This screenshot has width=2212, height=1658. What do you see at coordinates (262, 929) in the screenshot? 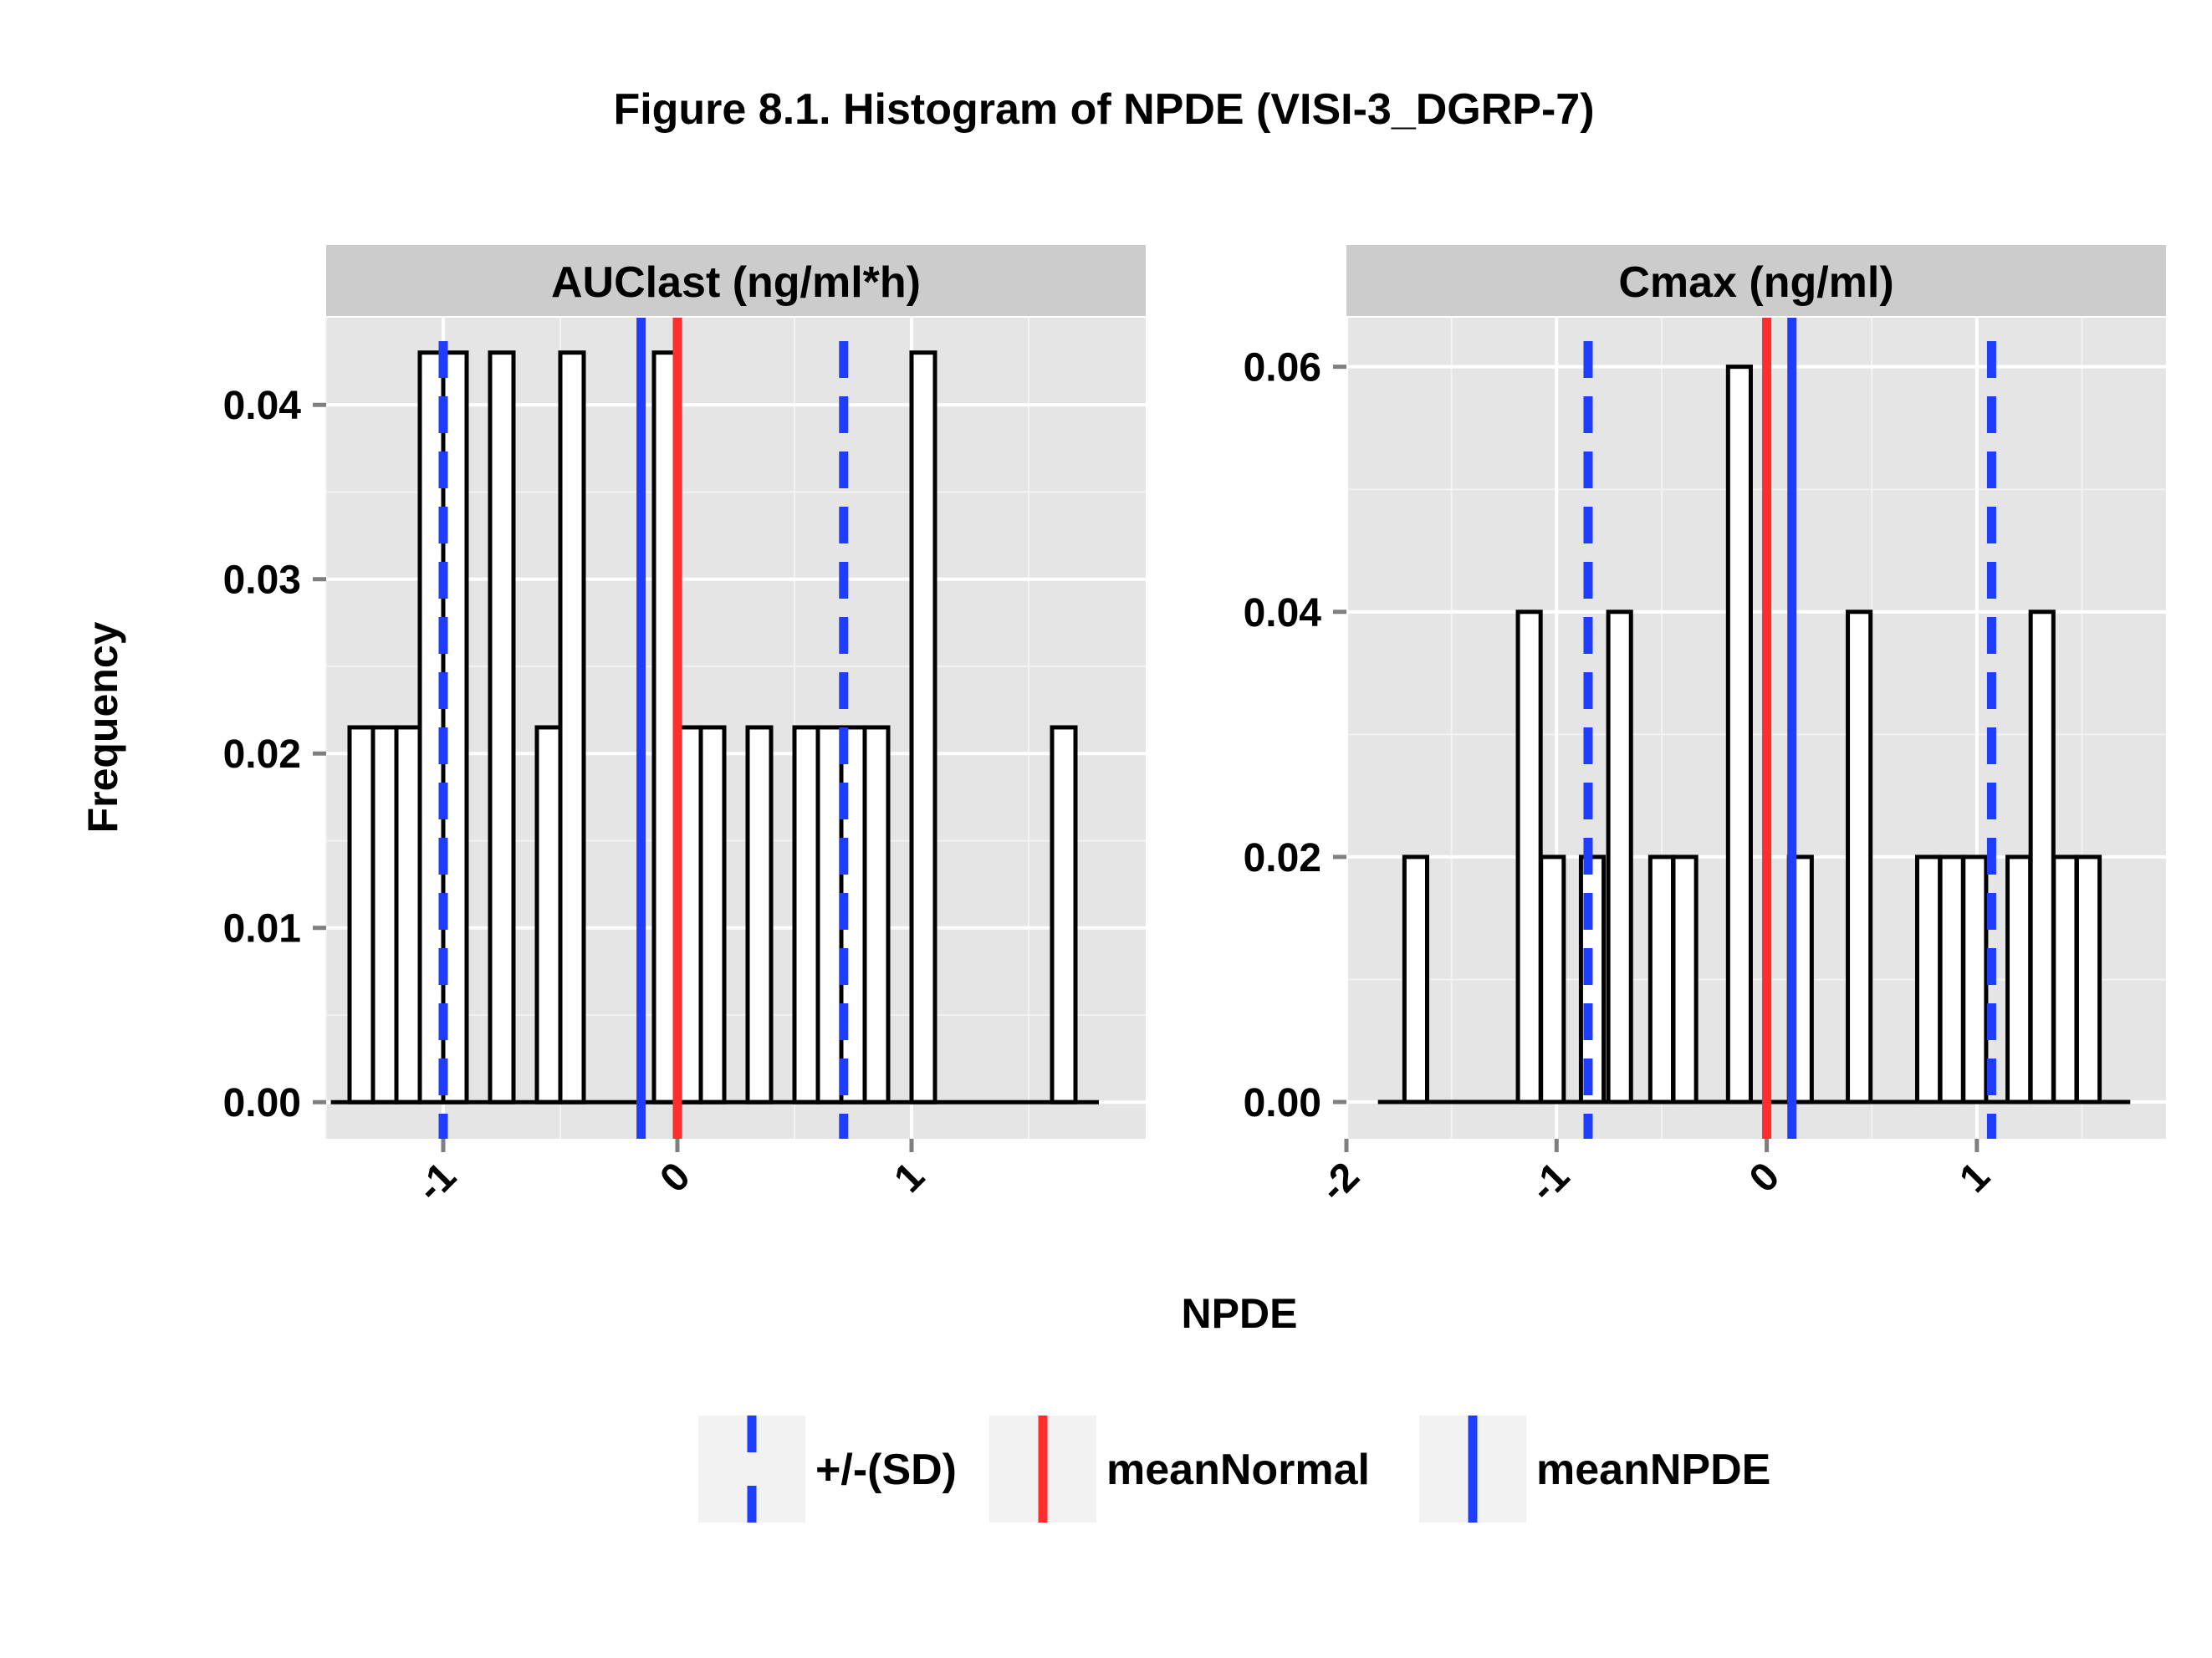
I see `y-tick-label: 0.01` at bounding box center [262, 929].